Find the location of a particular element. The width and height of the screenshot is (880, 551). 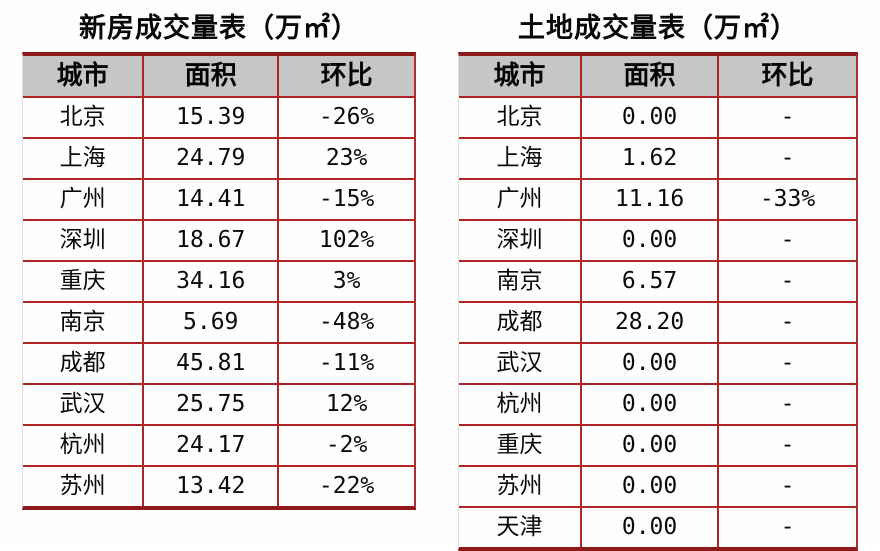

table-row: 上海 24.79 23% is located at coordinates (218, 157).